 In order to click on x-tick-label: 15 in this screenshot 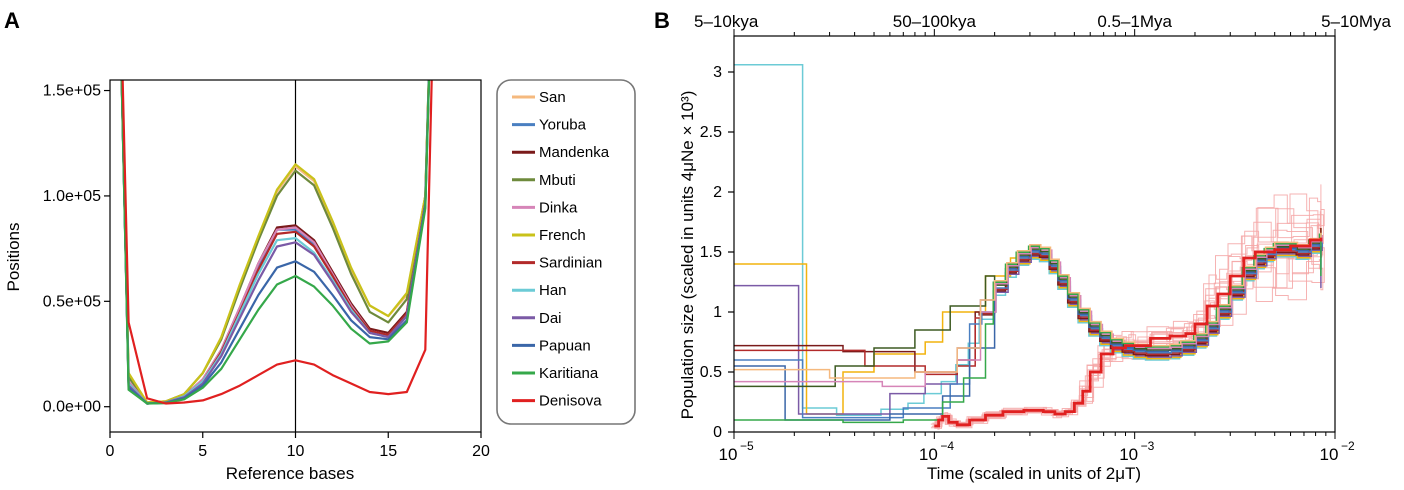, I will do `click(388, 451)`.